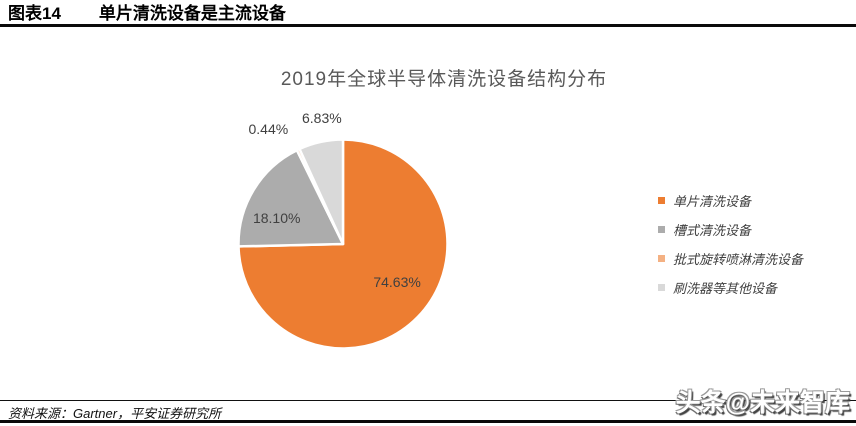 This screenshot has height=426, width=856. Describe the element at coordinates (428, 400) in the screenshot. I see `footer-divider-thin` at that location.